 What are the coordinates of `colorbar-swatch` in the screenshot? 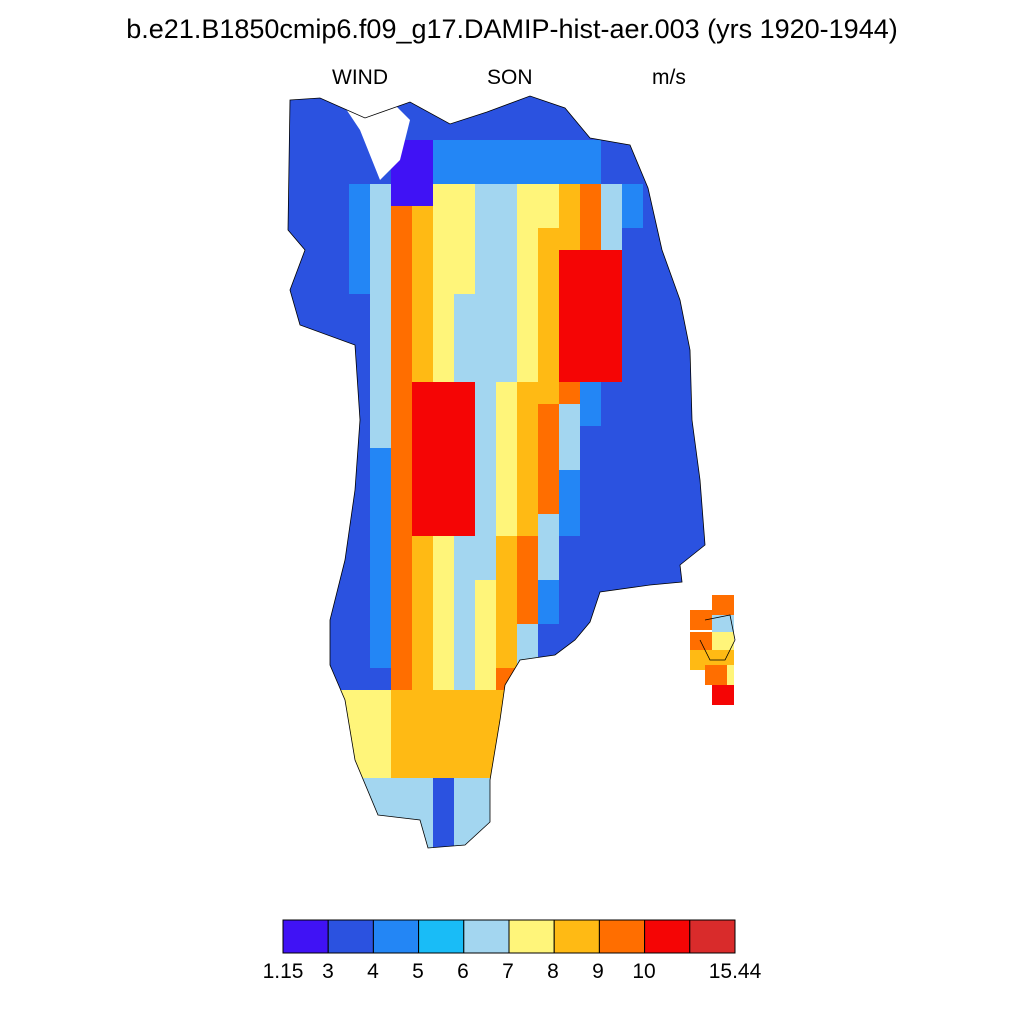 It's located at (396, 936).